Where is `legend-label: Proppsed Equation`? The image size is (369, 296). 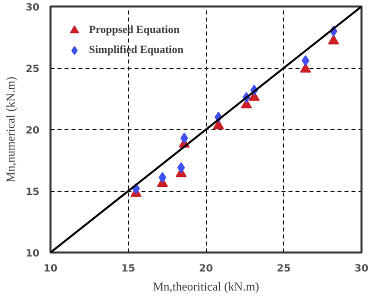 legend-label: Proppsed Equation is located at coordinates (134, 30).